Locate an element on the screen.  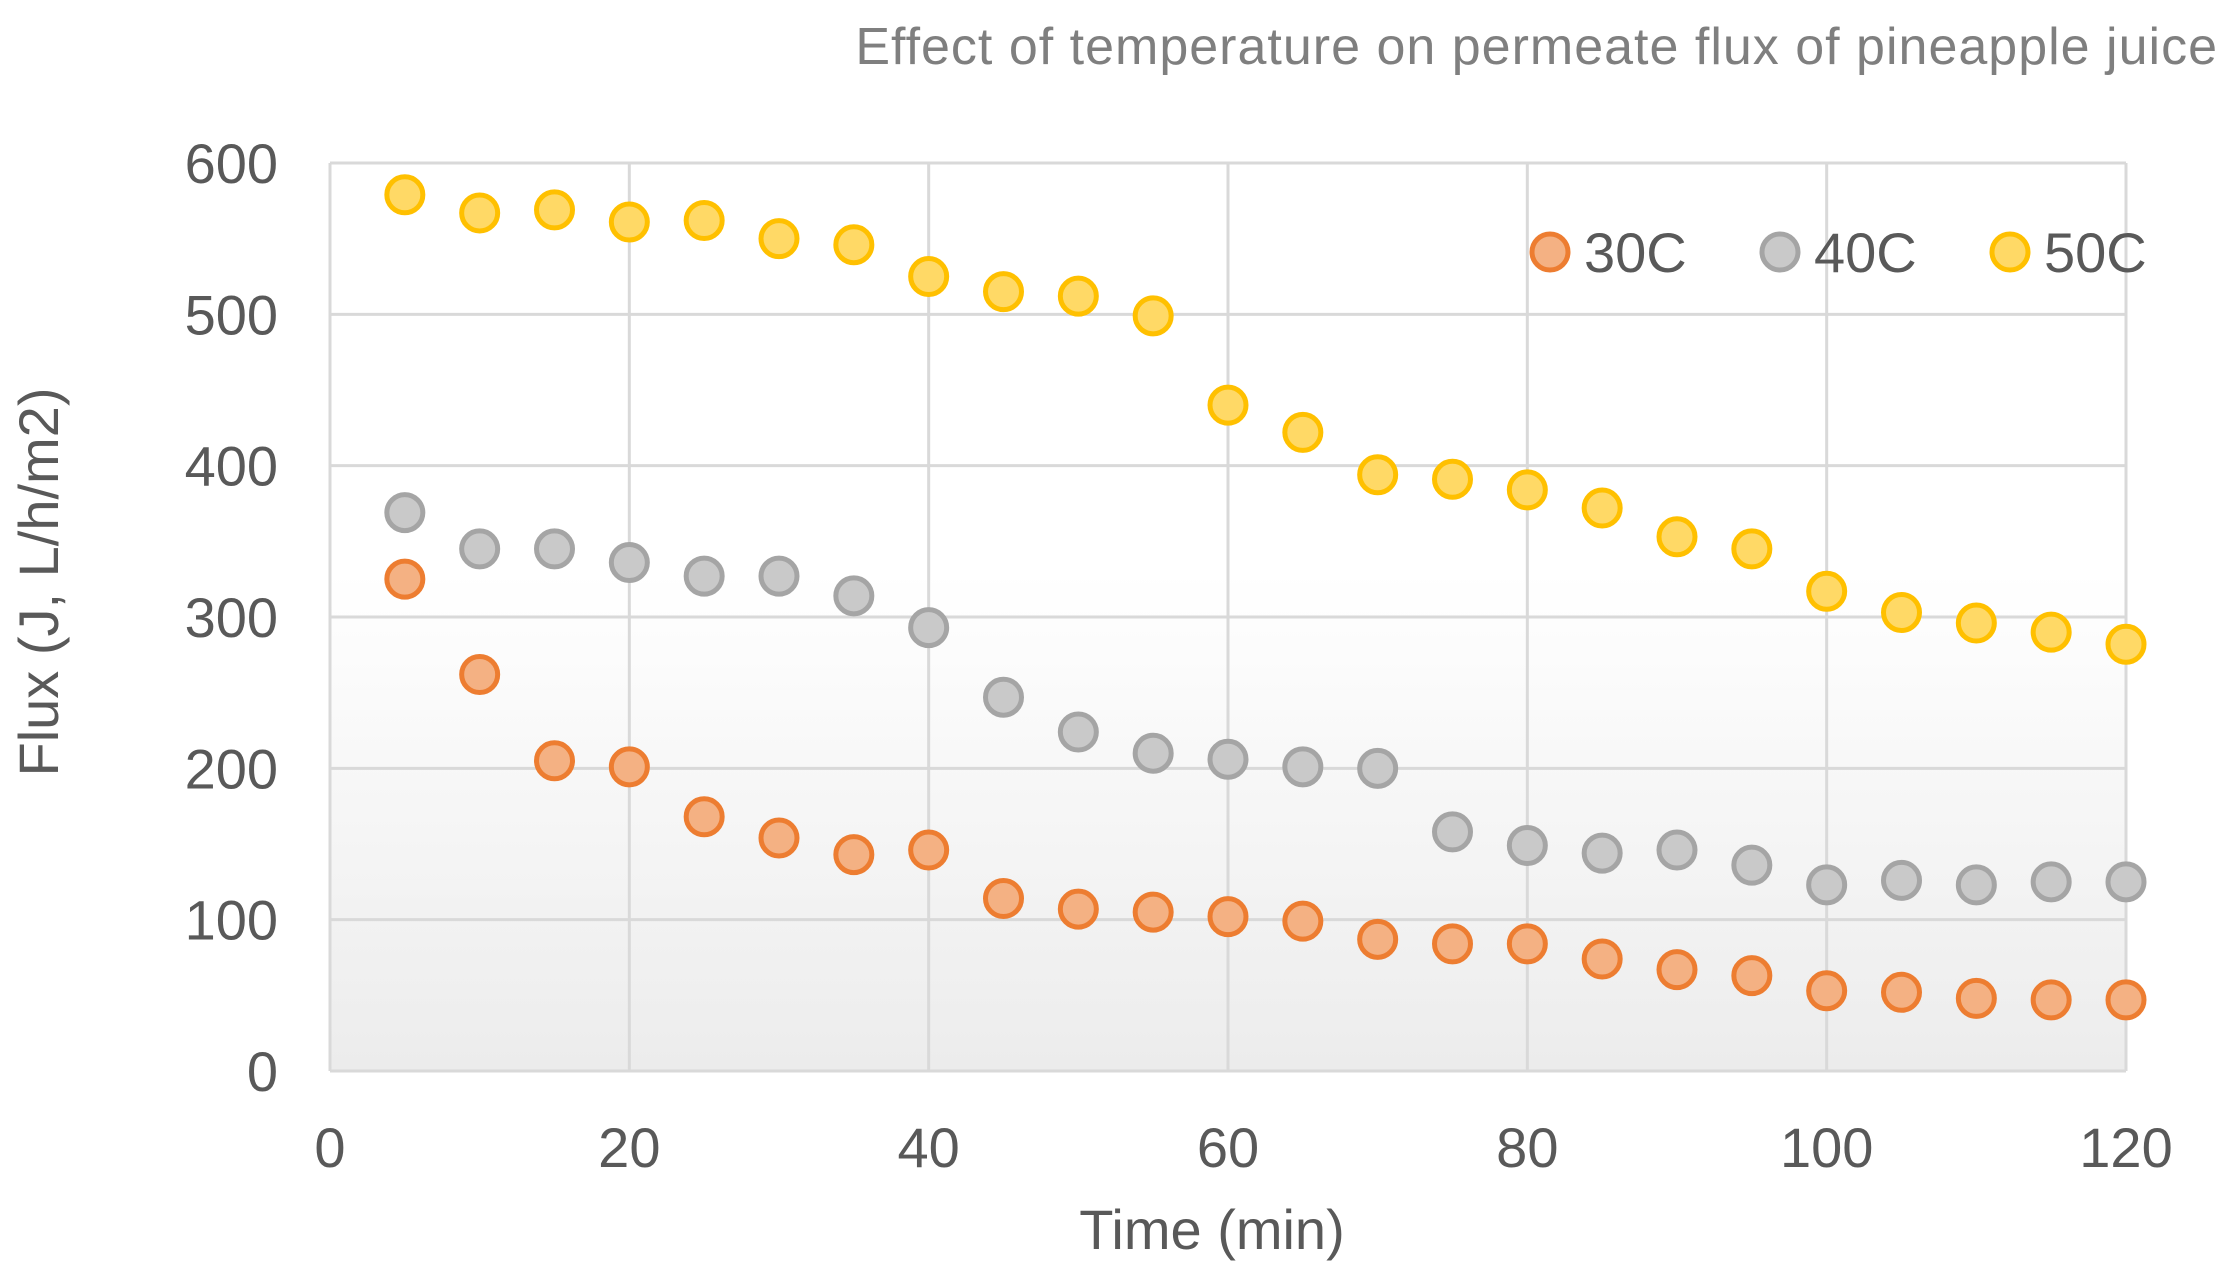
y-axis-title: Flux (J, L/h/m2) is located at coordinates (38, 582).